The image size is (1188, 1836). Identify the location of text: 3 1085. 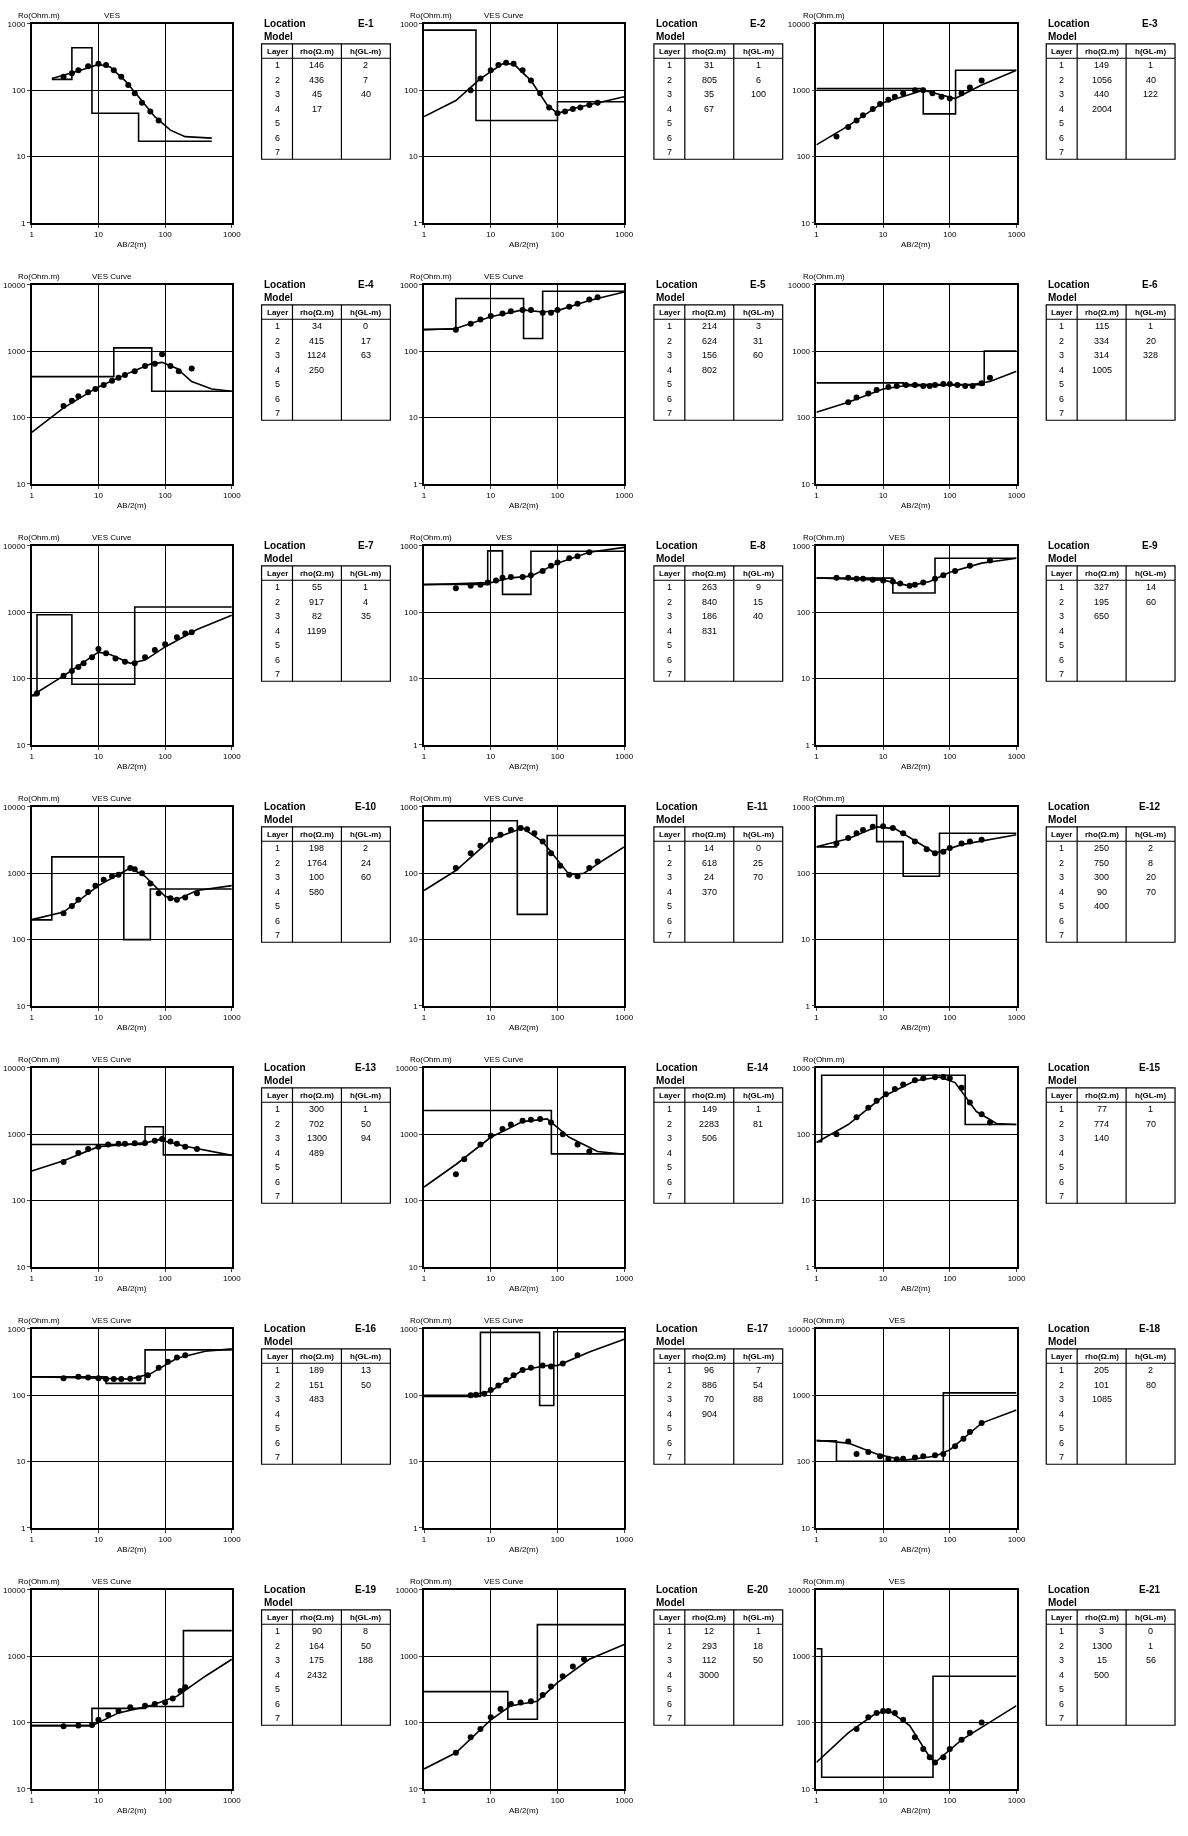
(1086, 1399).